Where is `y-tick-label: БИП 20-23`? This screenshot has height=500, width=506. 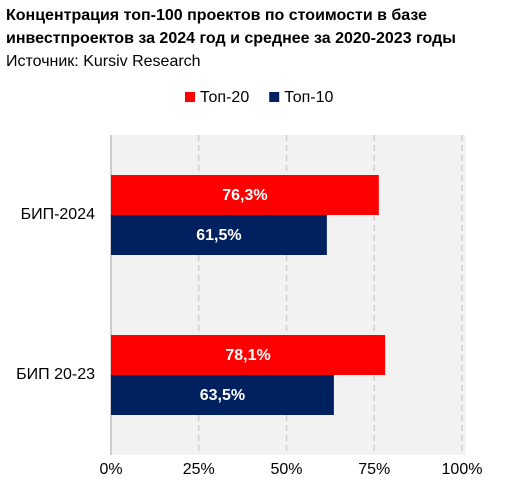 y-tick-label: БИП 20-23 is located at coordinates (55, 374).